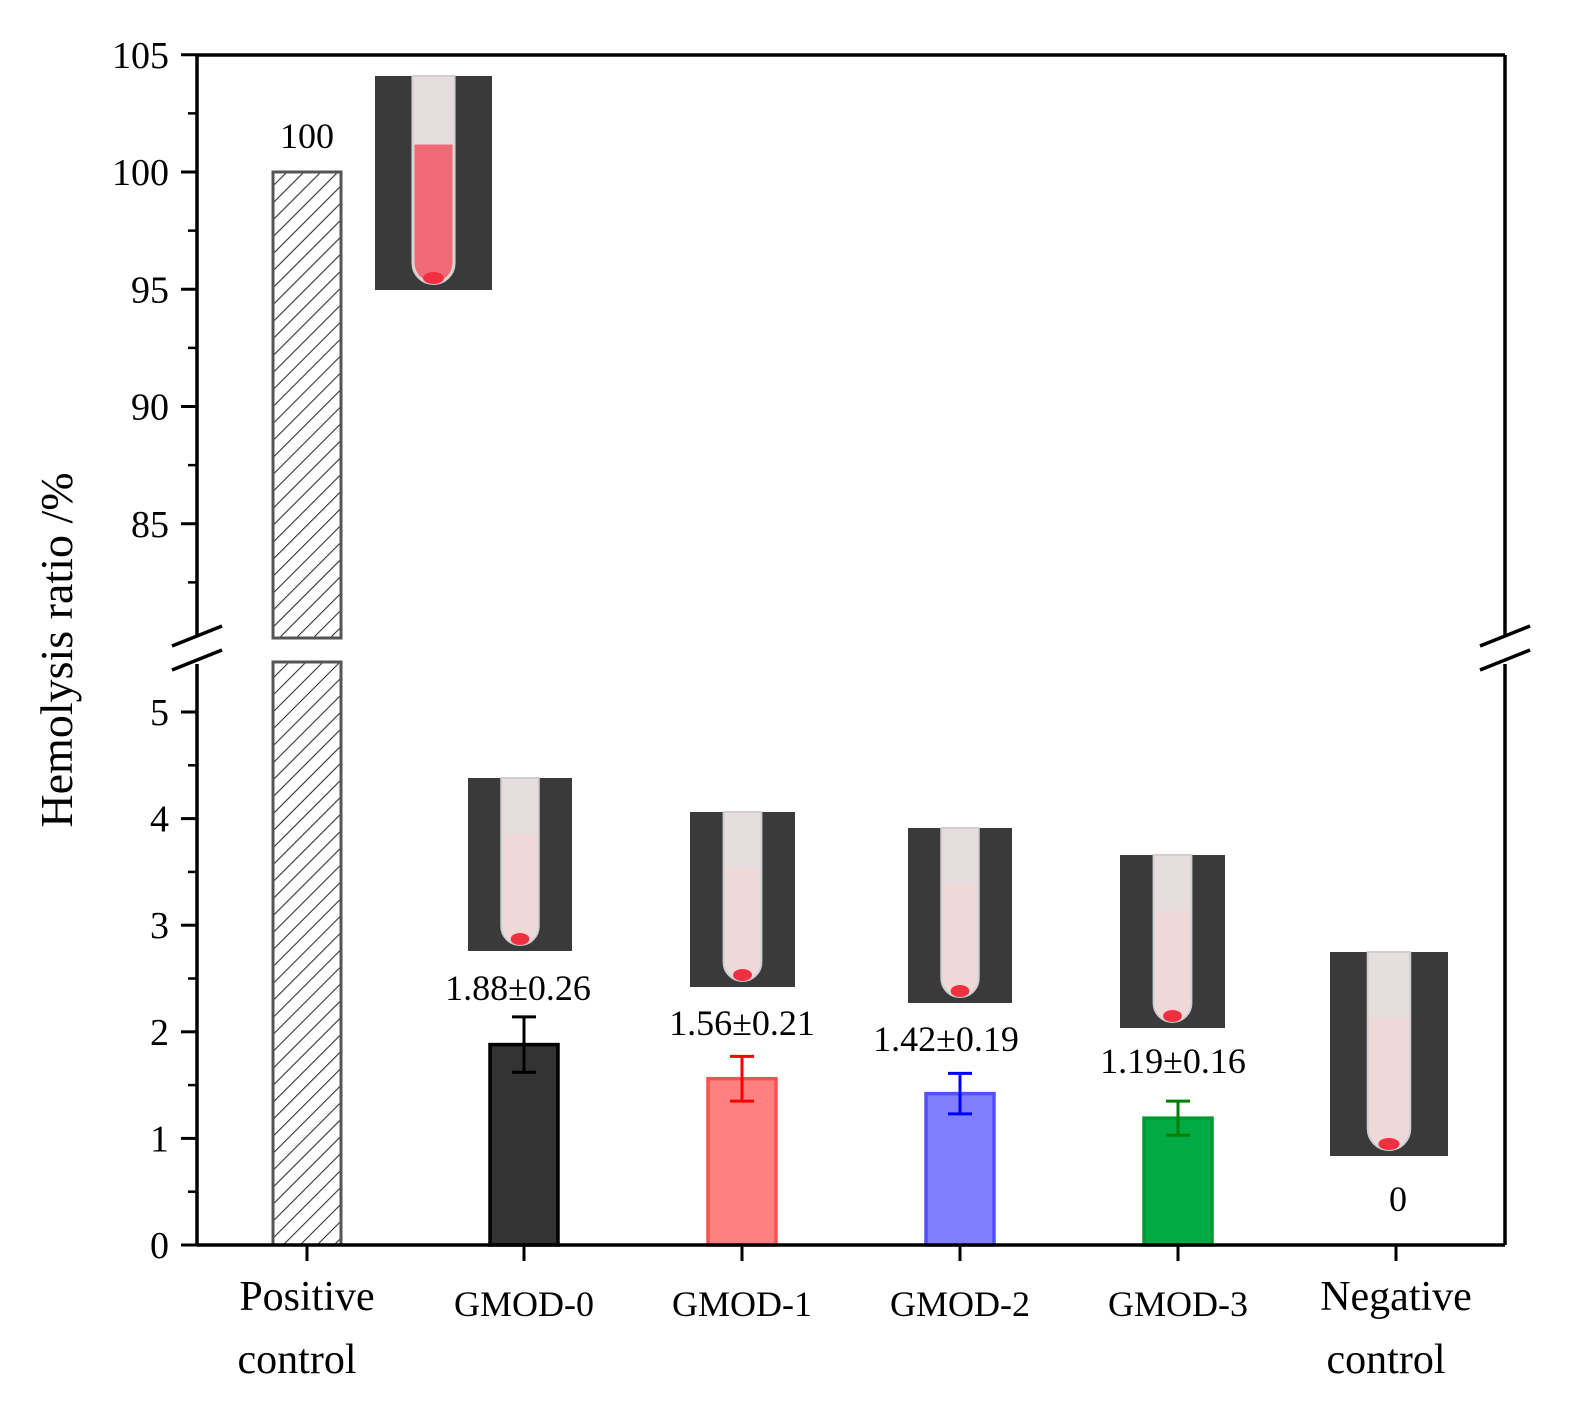 The width and height of the screenshot is (1586, 1426). I want to click on y-tick-label: 85, so click(150, 525).